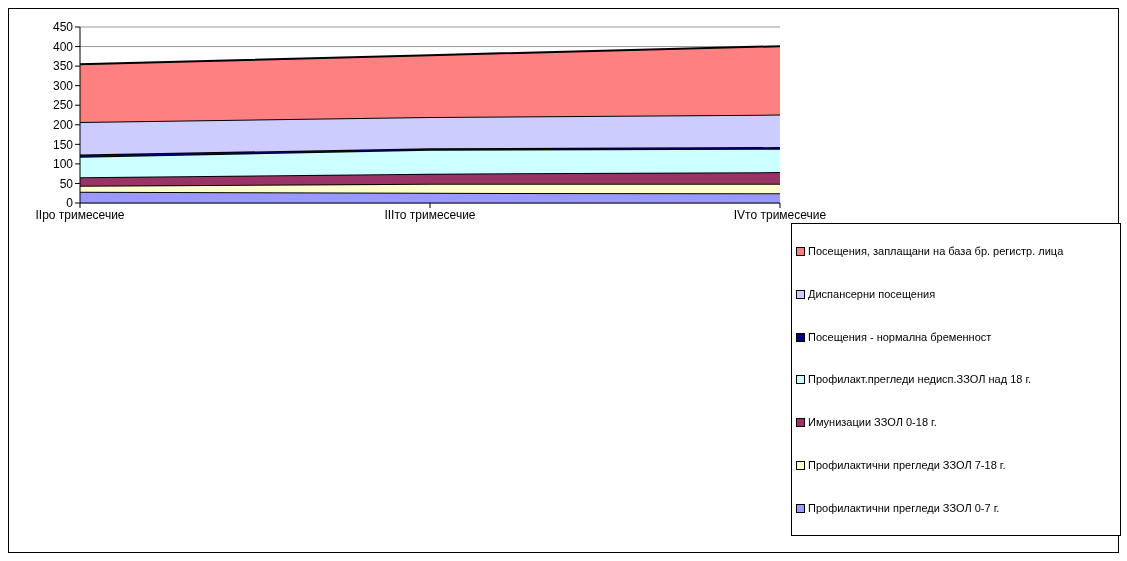  Describe the element at coordinates (920, 379) in the screenshot. I see `legend-label: Профилакт.прегледи недисп.ЗЗОЛ над 18 г.` at that location.